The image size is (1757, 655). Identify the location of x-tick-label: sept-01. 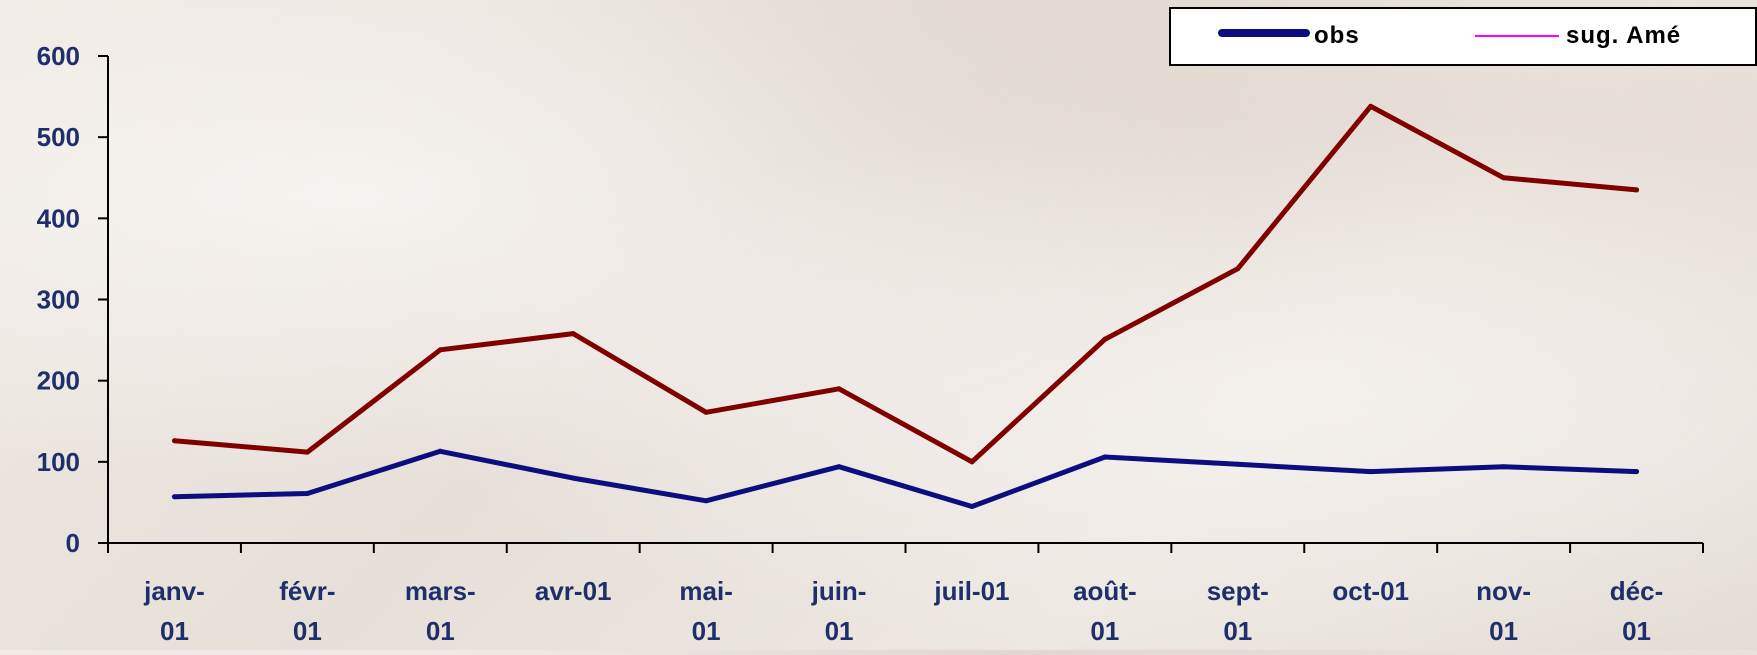
(1238, 611).